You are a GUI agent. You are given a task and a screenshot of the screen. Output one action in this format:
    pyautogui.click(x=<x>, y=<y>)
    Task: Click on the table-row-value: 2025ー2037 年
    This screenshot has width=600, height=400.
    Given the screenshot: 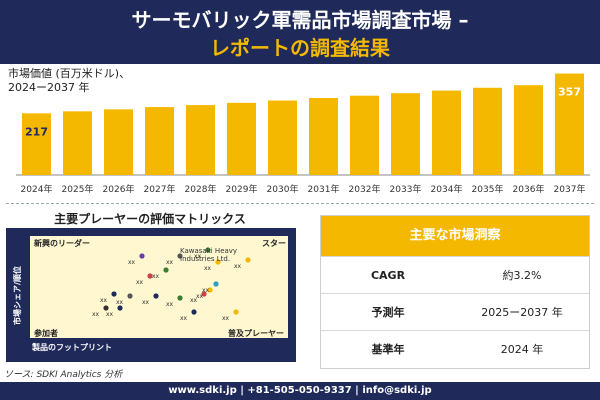 What is the action you would take?
    pyautogui.click(x=522, y=312)
    